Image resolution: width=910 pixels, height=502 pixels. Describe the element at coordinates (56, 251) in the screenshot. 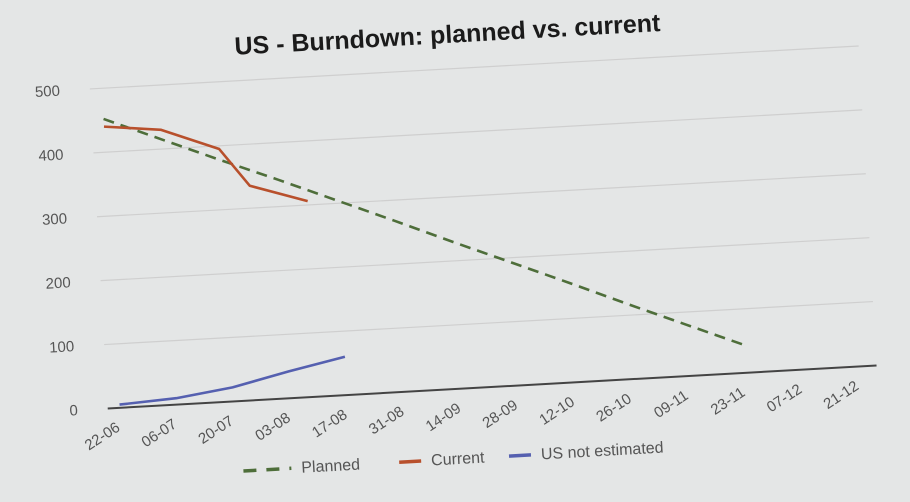

I see `y-axis-ticks: 0 100 200 300 400 500` at that location.